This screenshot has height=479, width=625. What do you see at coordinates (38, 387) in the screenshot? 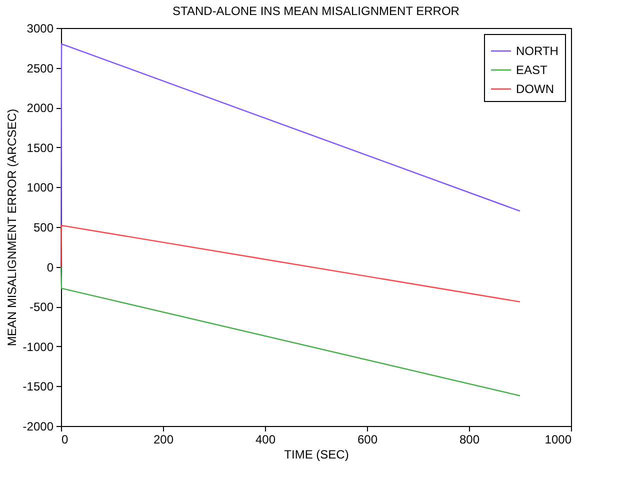
I see `y-tick-label: -1500` at bounding box center [38, 387].